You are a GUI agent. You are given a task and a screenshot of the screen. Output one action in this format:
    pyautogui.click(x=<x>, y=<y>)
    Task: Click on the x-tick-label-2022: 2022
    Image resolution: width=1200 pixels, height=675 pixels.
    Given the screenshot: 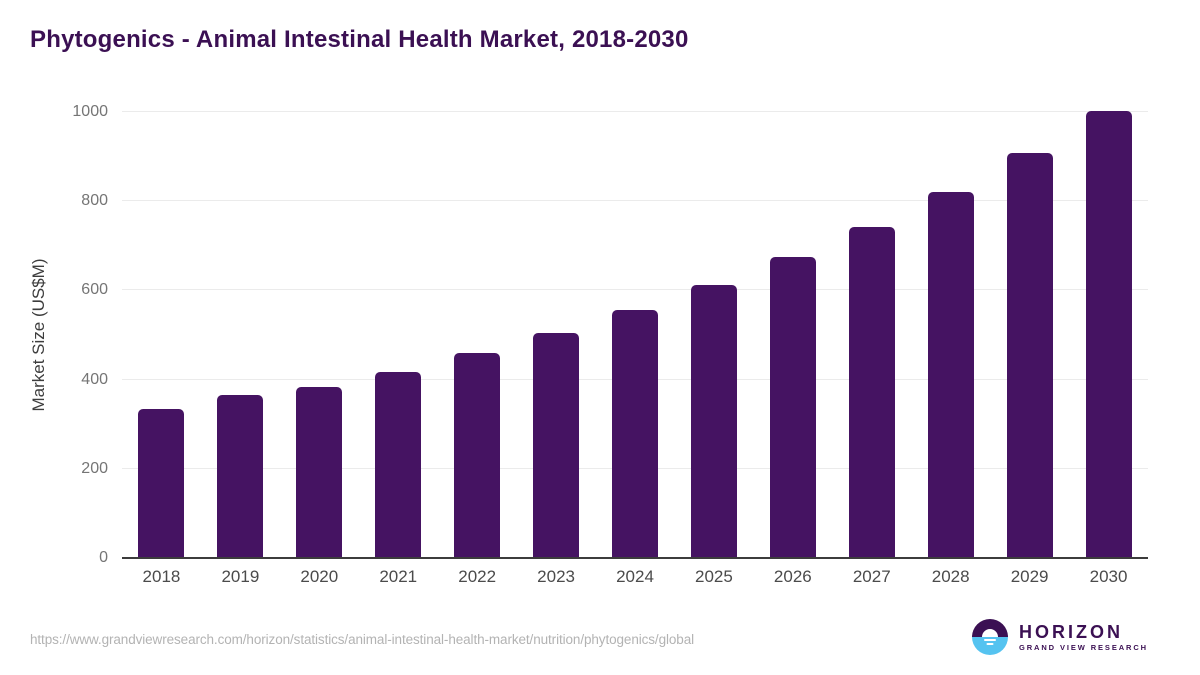 What is the action you would take?
    pyautogui.click(x=477, y=576)
    